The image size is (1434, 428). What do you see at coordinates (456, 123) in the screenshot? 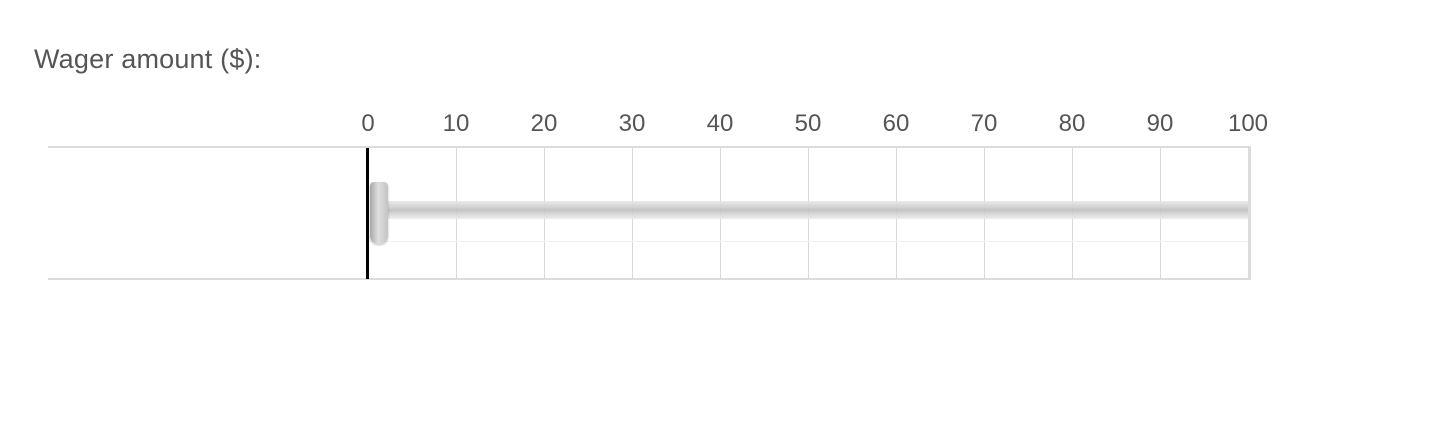
I see `tick-label: 10` at bounding box center [456, 123].